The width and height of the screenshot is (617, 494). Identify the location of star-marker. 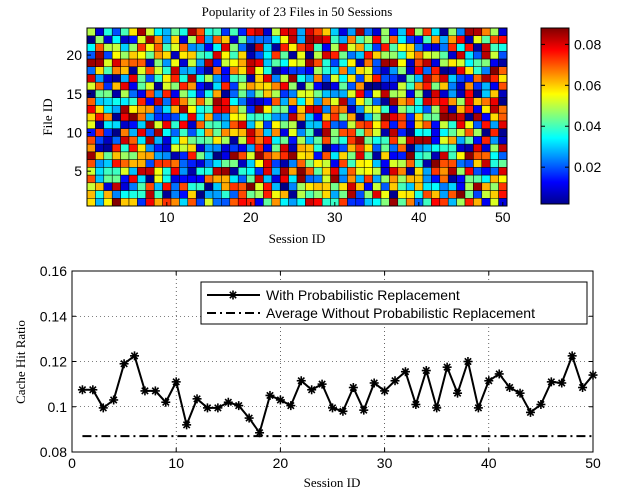
(228, 402).